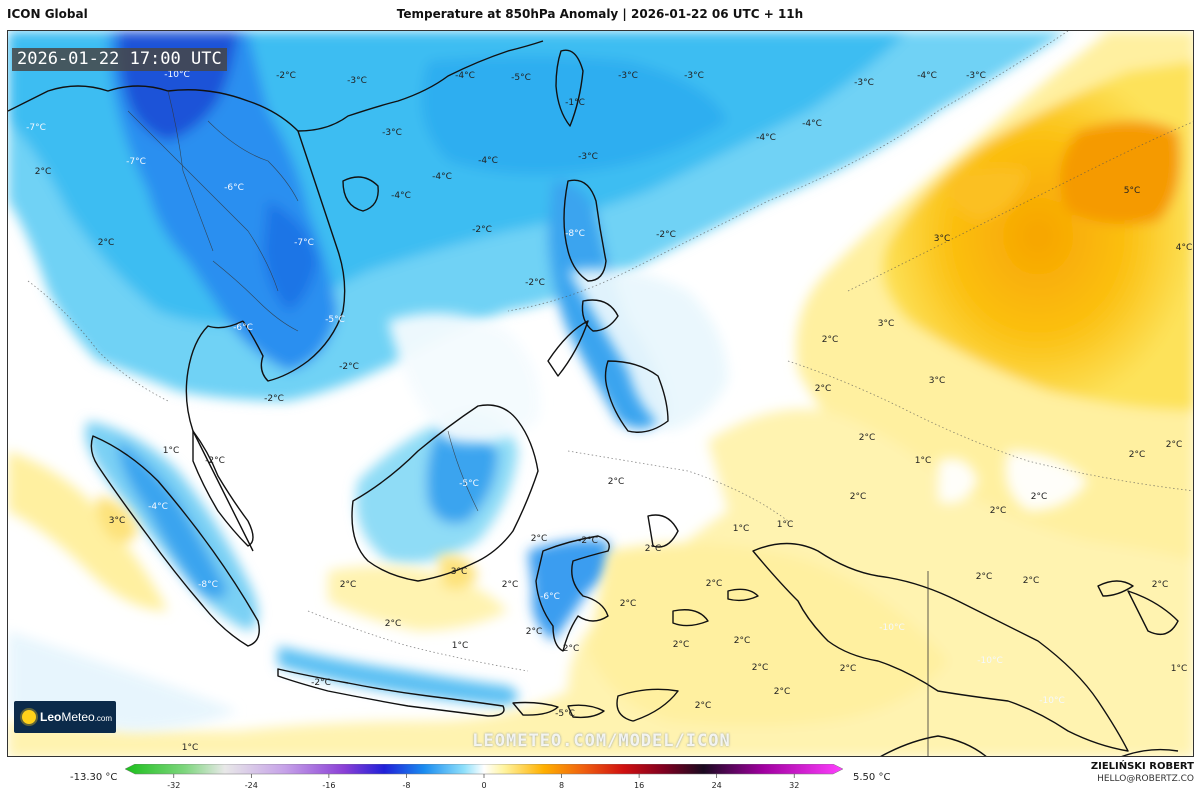 The image size is (1200, 790). I want to click on colorbar-tick-label: 8, so click(562, 785).